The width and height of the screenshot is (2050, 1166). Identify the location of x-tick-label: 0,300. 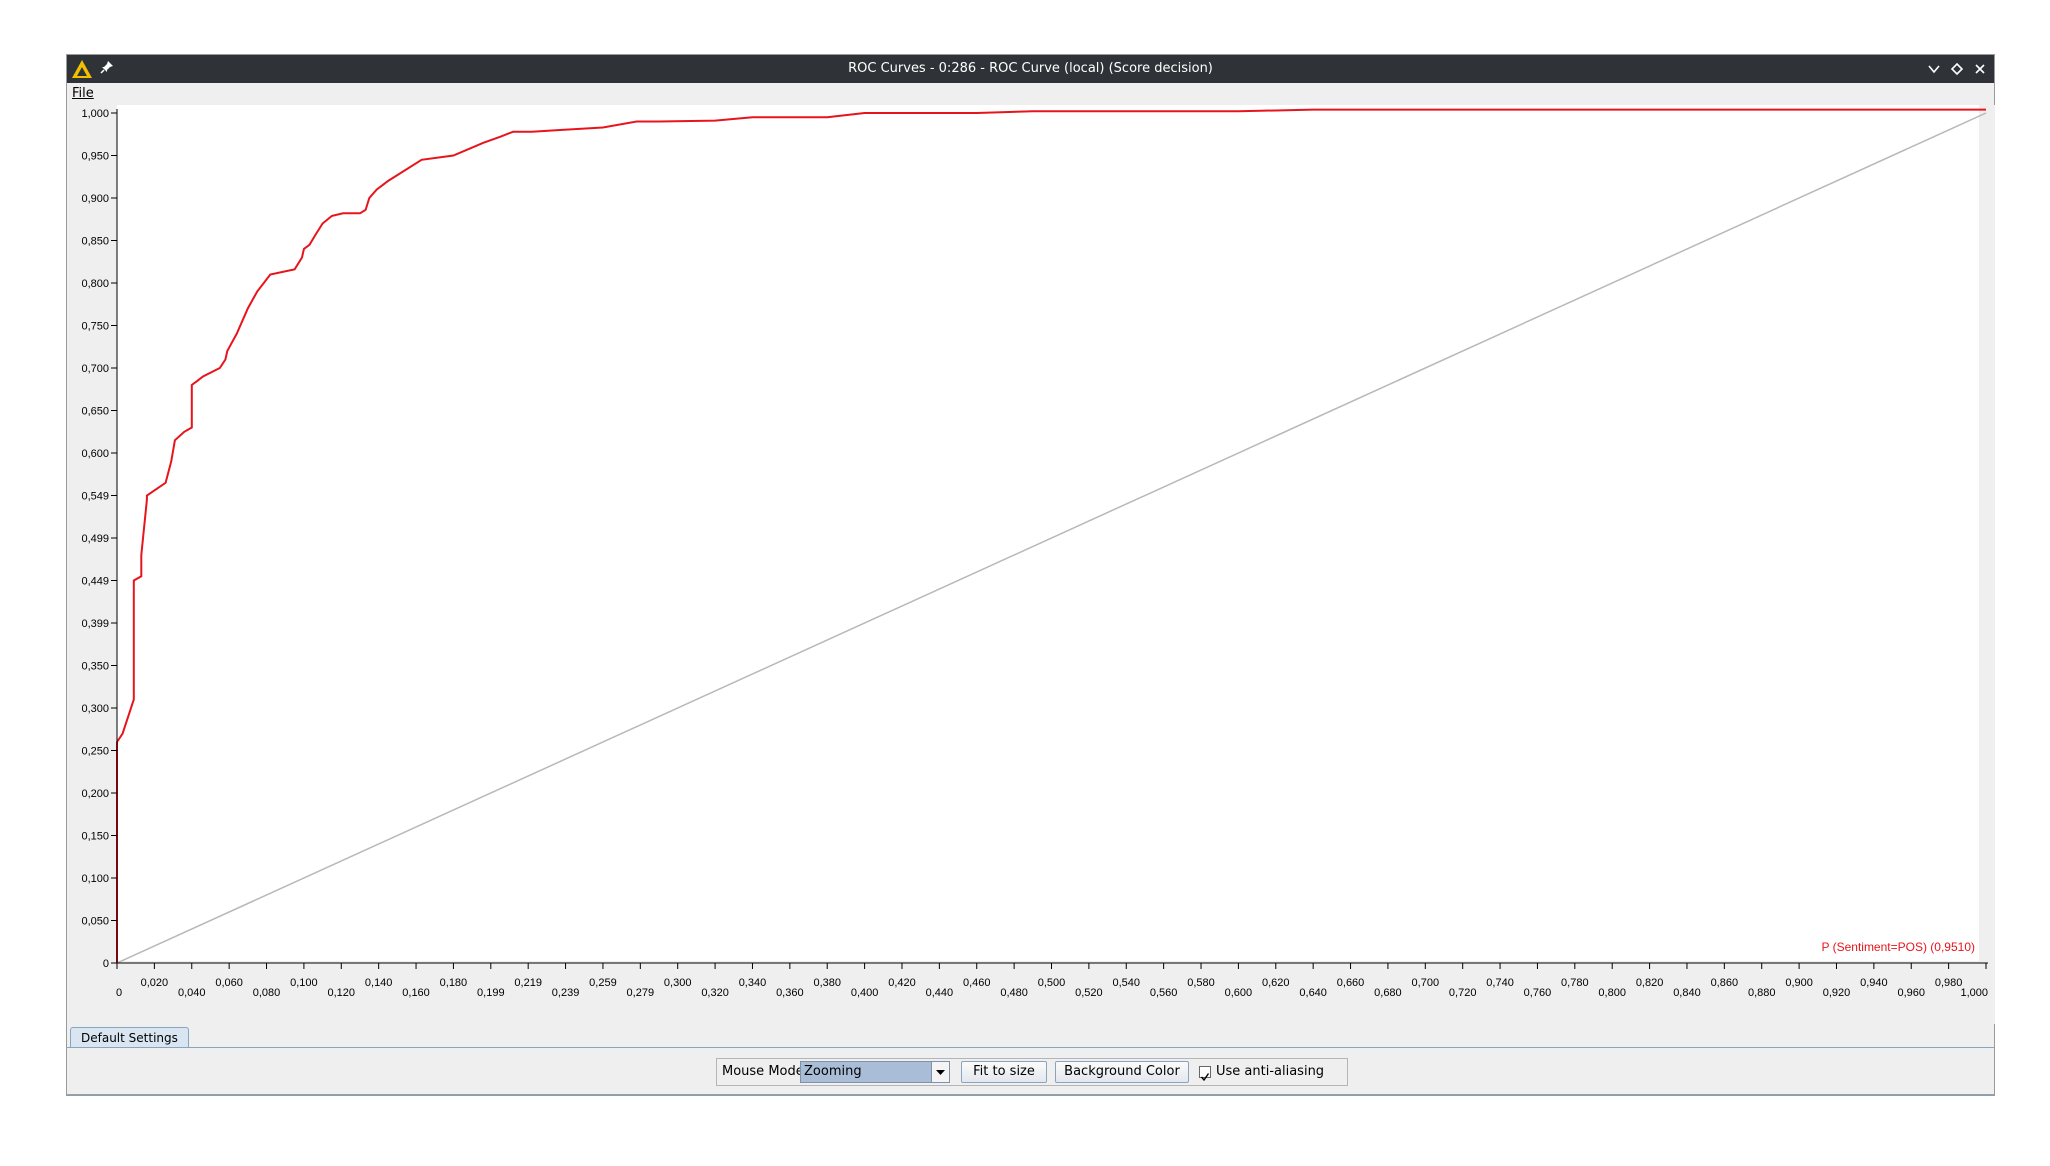
(678, 983).